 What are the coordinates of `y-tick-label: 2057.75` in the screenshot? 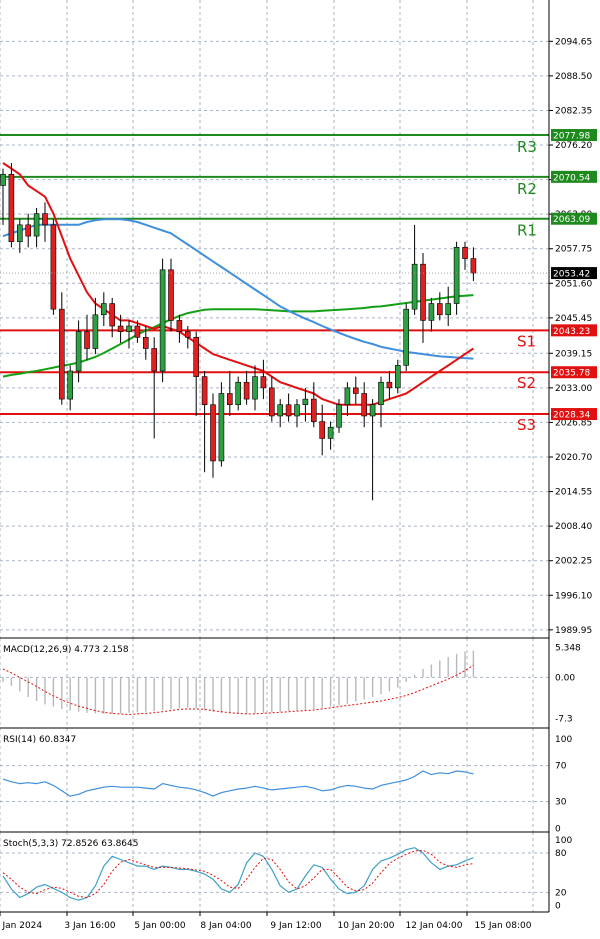 It's located at (573, 250).